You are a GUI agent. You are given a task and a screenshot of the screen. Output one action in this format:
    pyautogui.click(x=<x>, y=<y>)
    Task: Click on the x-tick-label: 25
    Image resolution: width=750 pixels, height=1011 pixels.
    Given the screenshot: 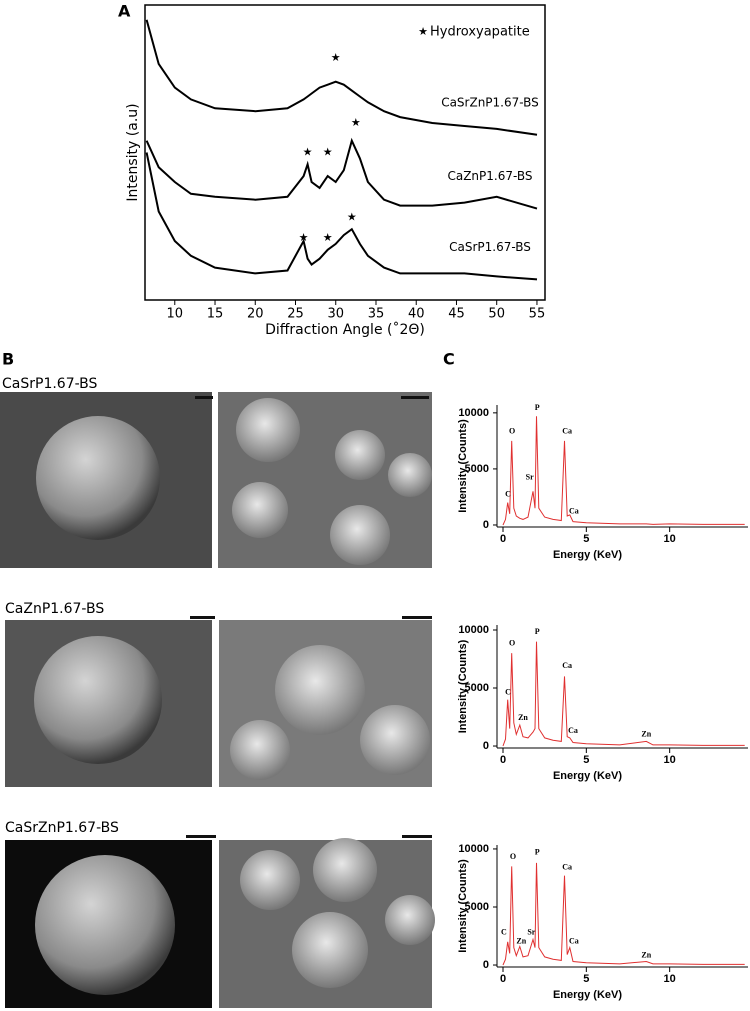 What is the action you would take?
    pyautogui.click(x=295, y=314)
    